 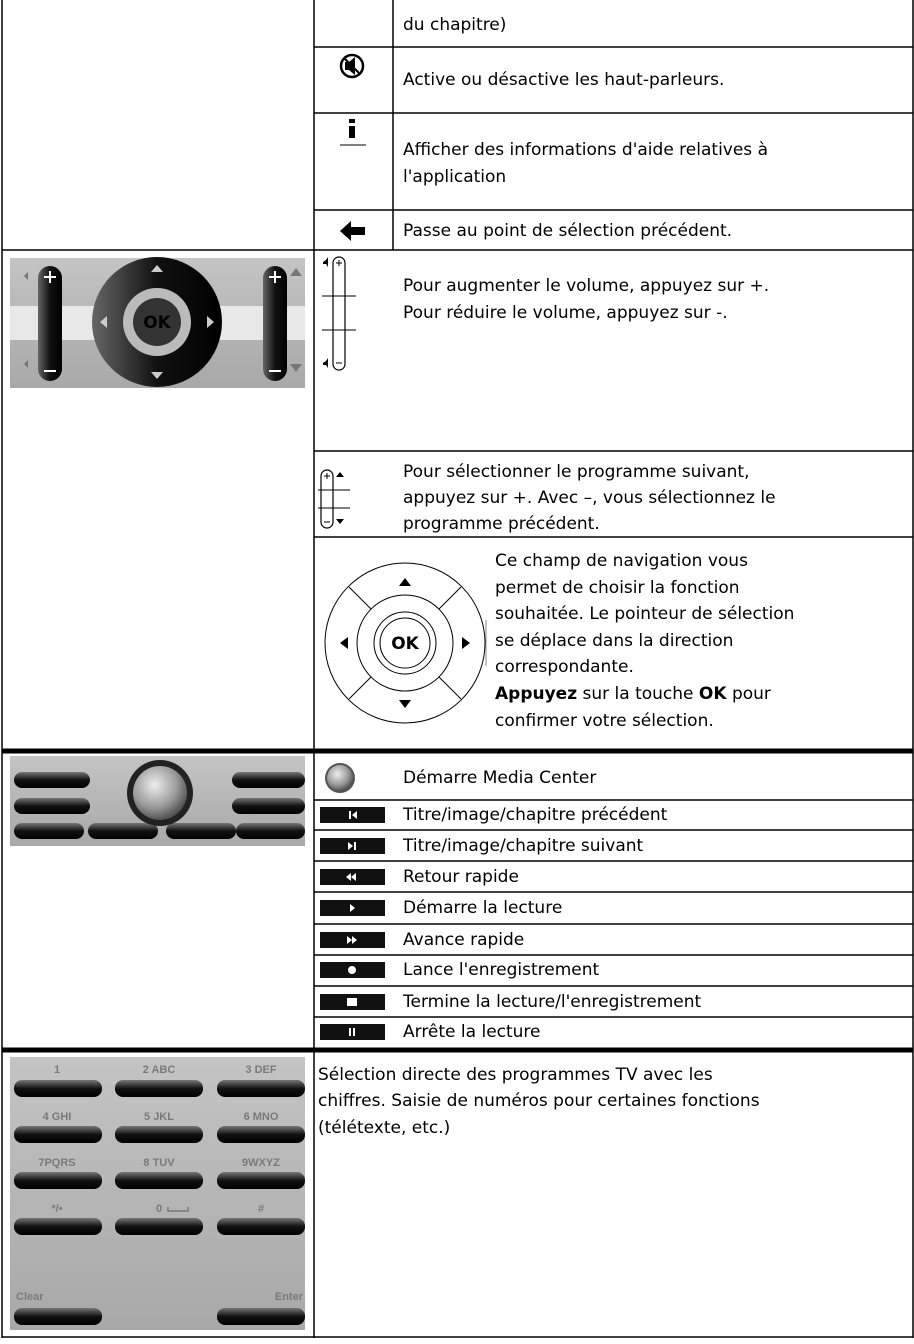 What do you see at coordinates (604, 721) in the screenshot?
I see `description: confirmer votre sélection.` at bounding box center [604, 721].